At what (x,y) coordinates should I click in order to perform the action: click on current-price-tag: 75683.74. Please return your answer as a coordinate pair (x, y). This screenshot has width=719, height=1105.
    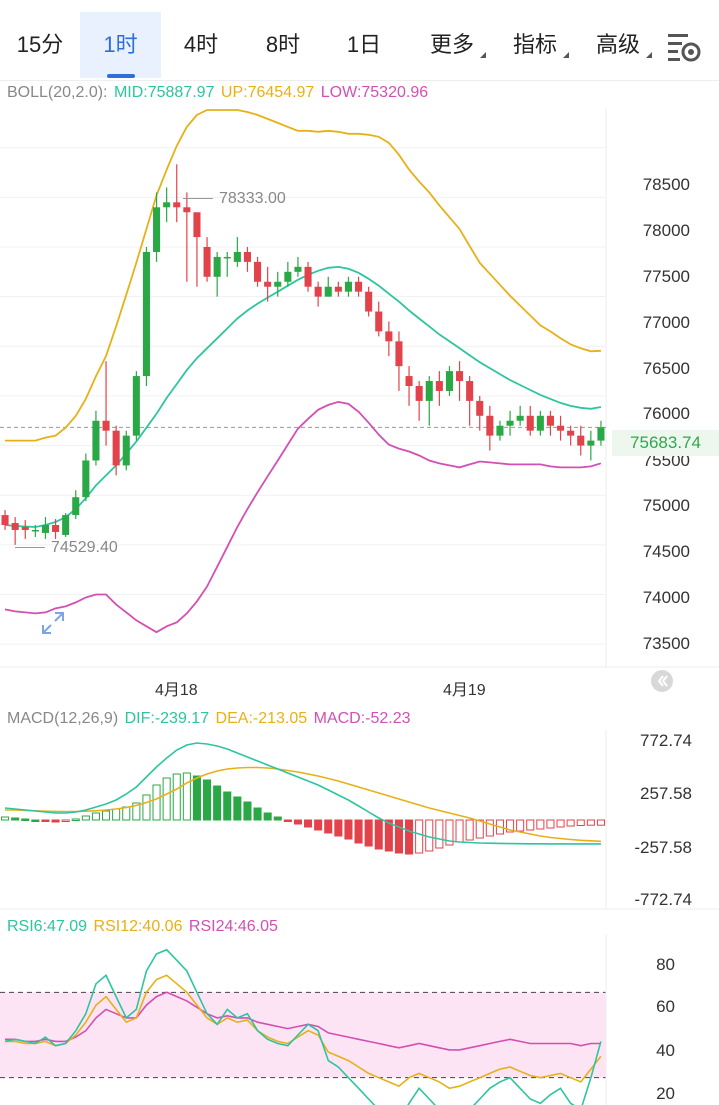
    Looking at the image, I should click on (665, 443).